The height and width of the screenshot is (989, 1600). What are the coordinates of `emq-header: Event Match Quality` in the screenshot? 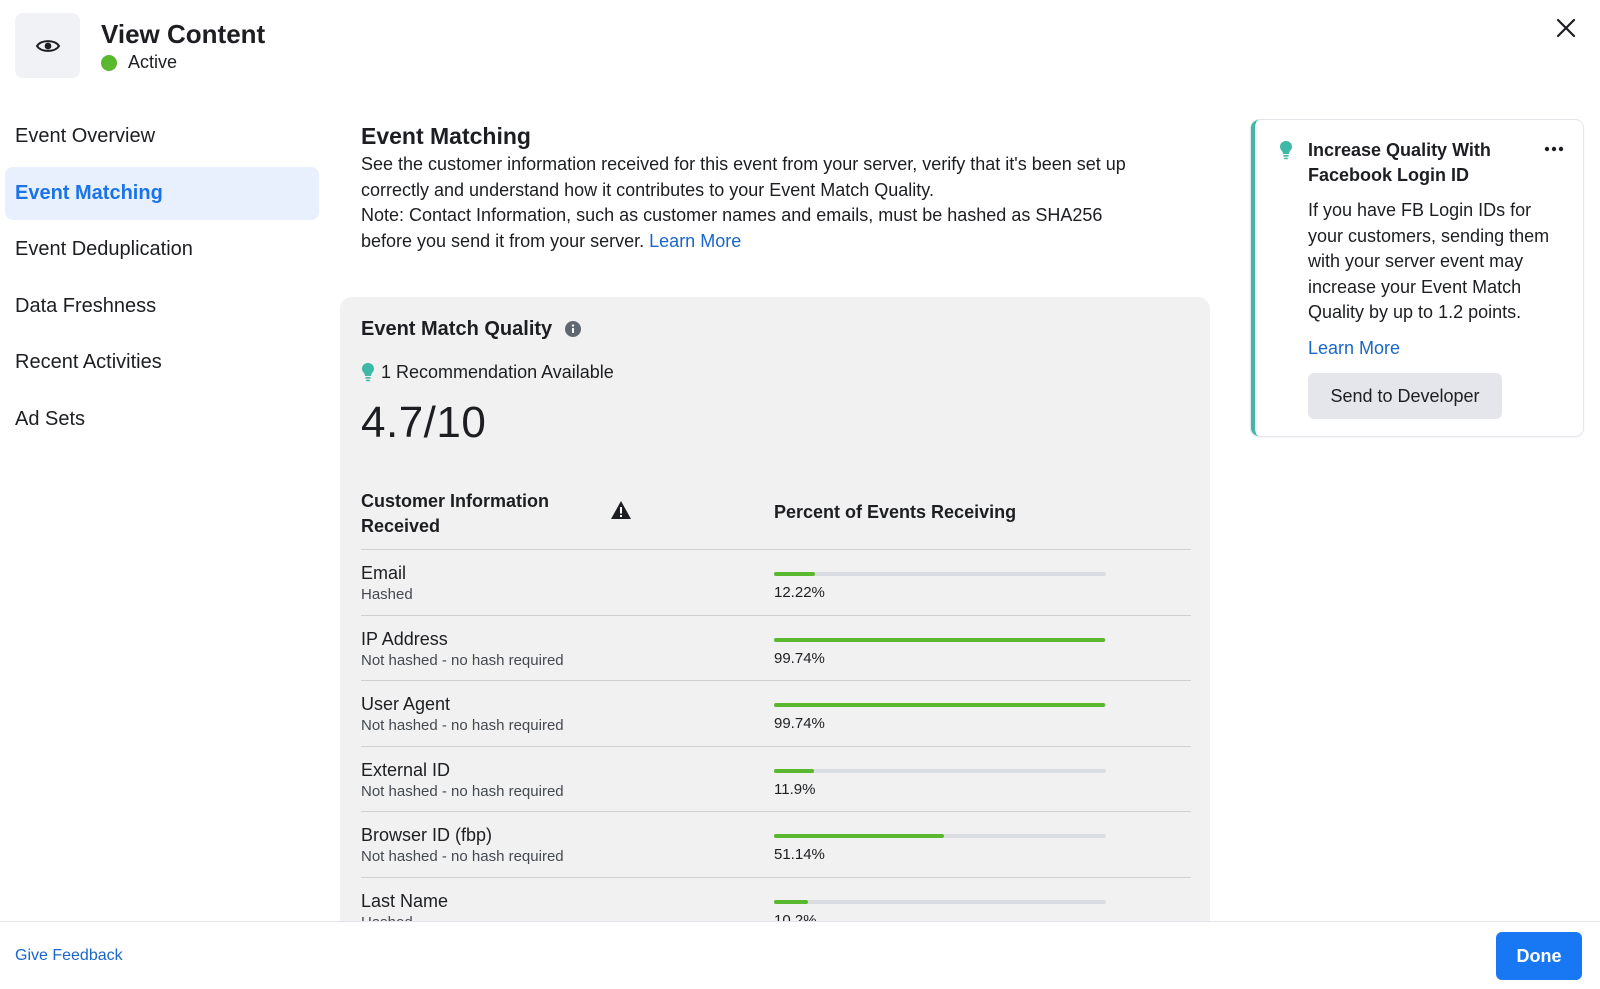 It's located at (776, 329).